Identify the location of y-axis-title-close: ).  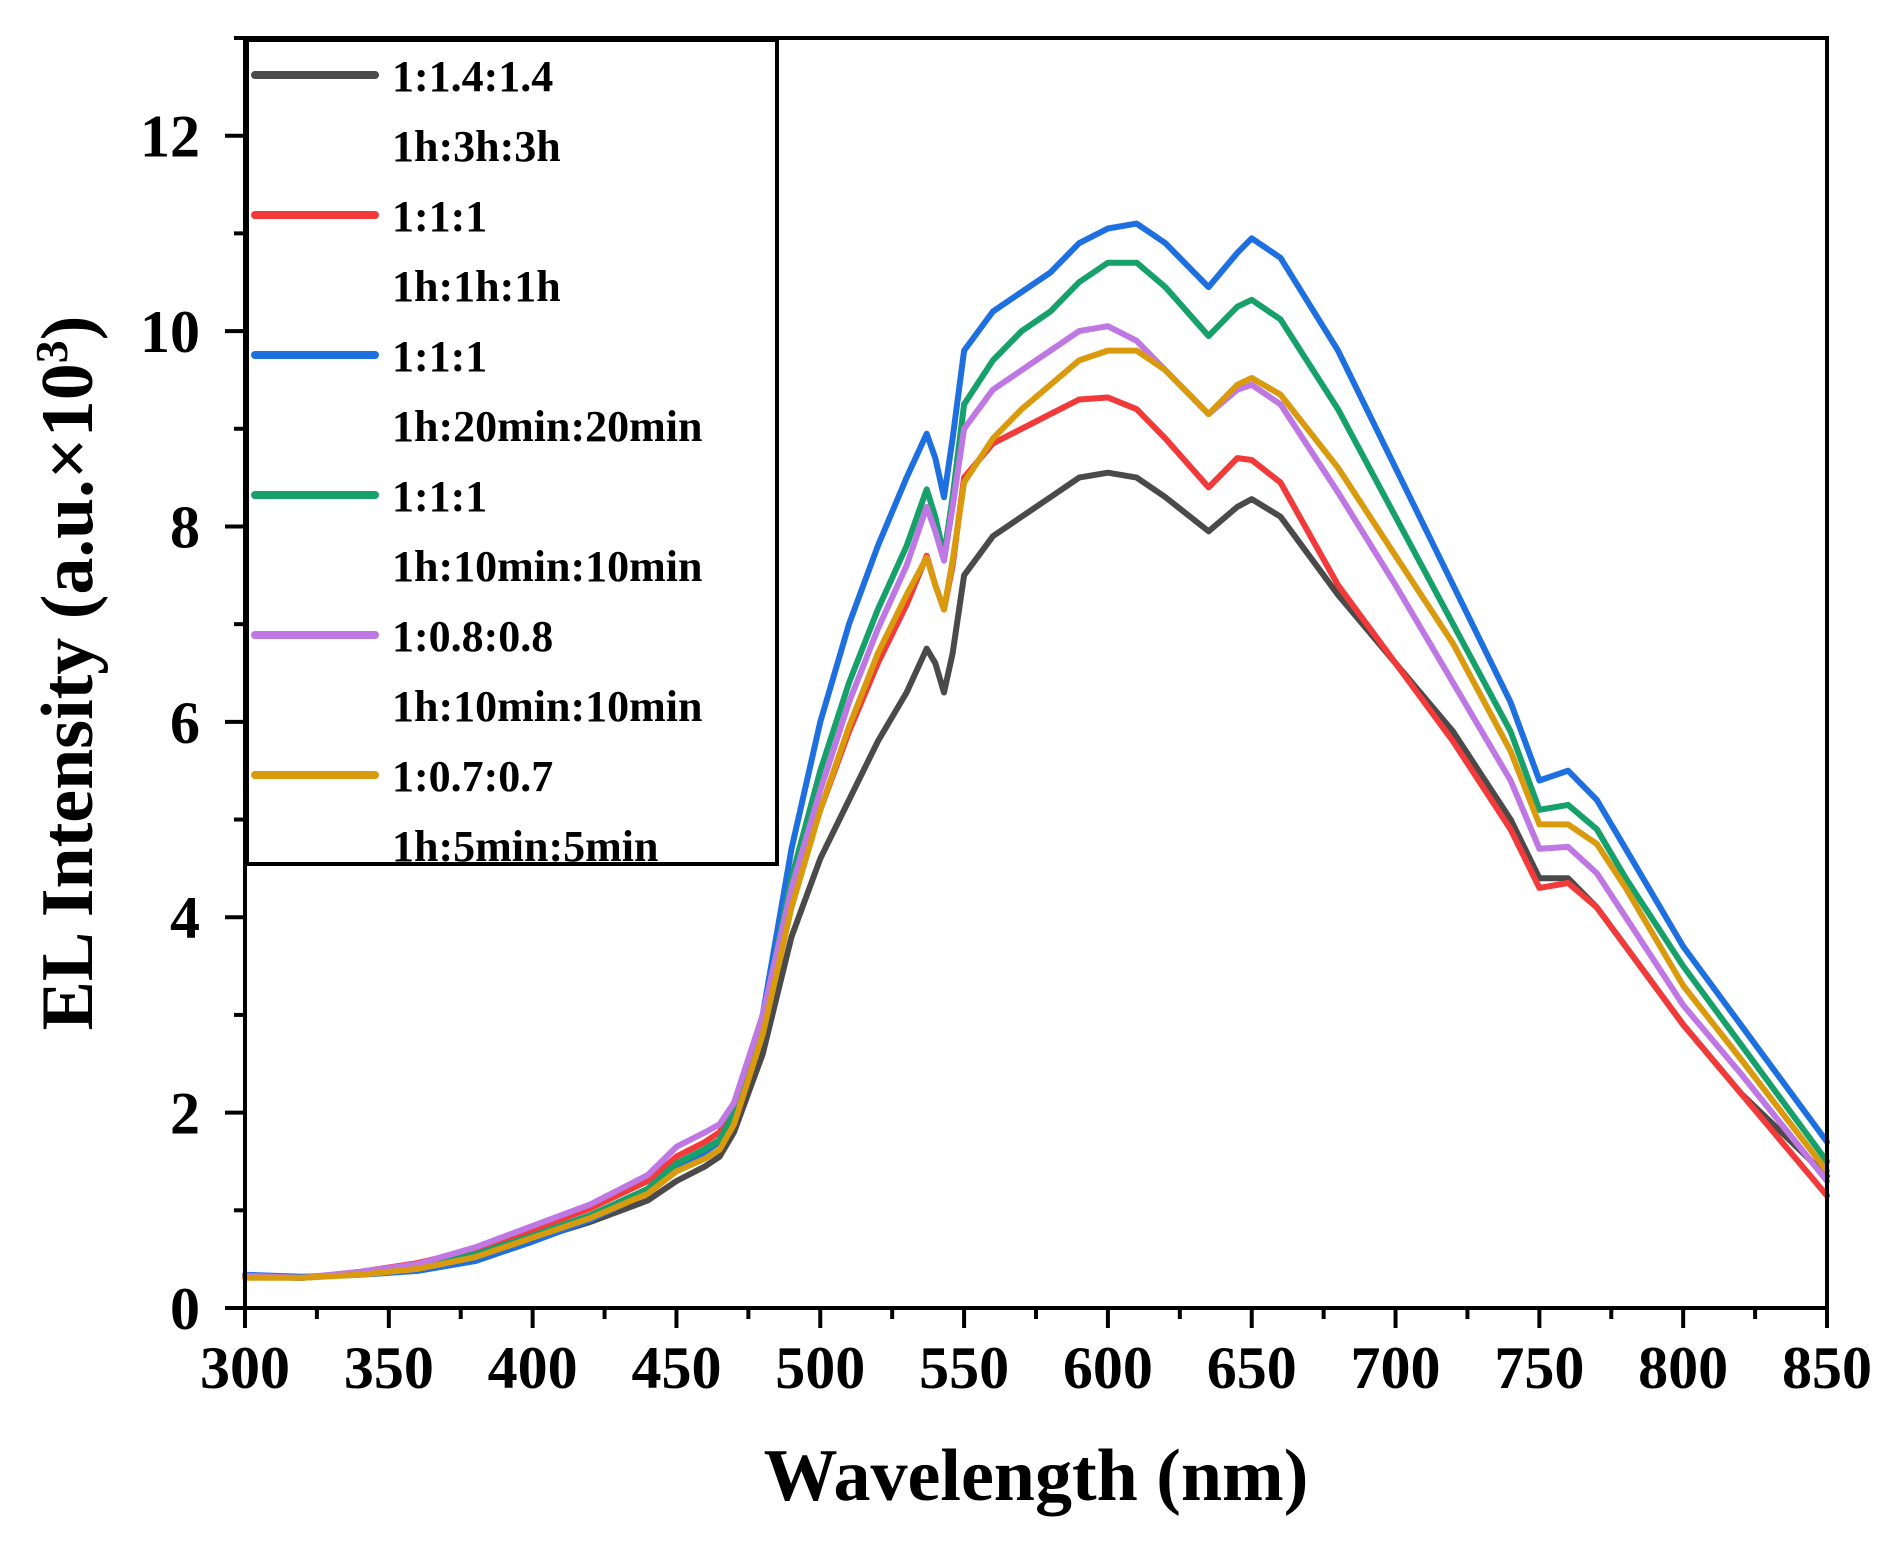
(68, 328).